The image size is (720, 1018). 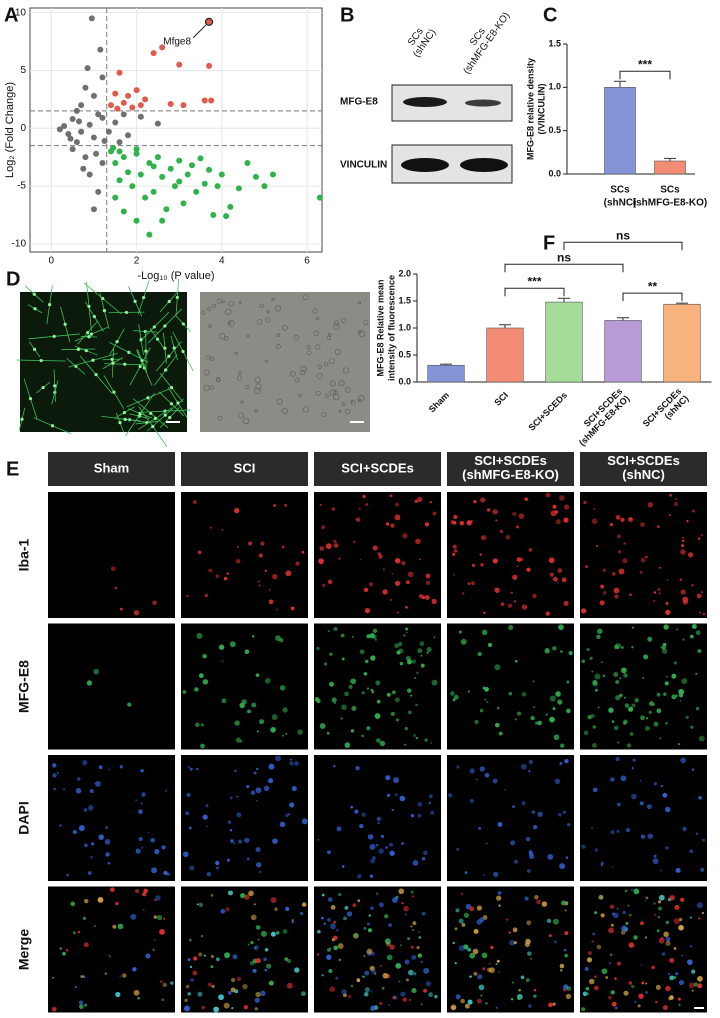 I want to click on blot-band, so click(x=425, y=165).